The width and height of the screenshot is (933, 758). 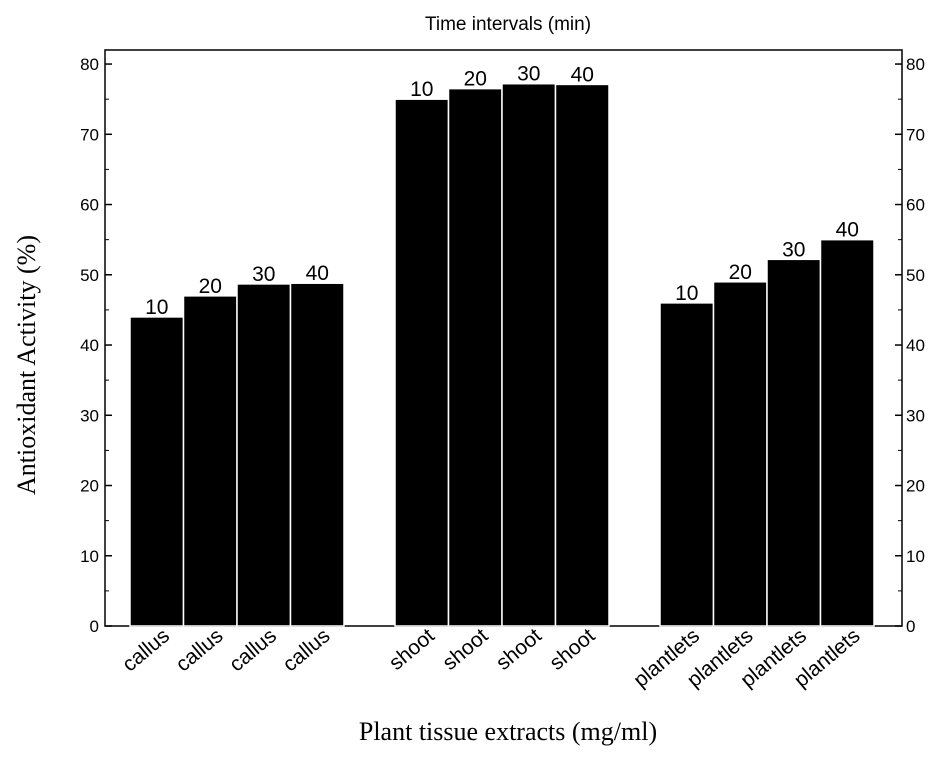 I want to click on y-tick-label-right: 10, so click(x=915, y=556).